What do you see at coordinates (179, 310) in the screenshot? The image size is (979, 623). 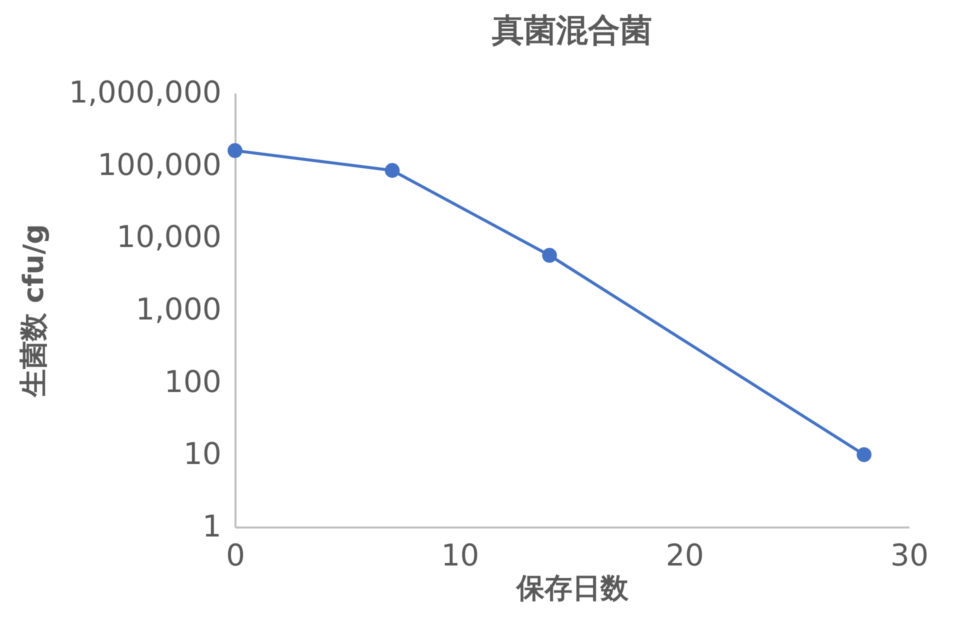 I see `y-tick-label: 1,000` at bounding box center [179, 310].